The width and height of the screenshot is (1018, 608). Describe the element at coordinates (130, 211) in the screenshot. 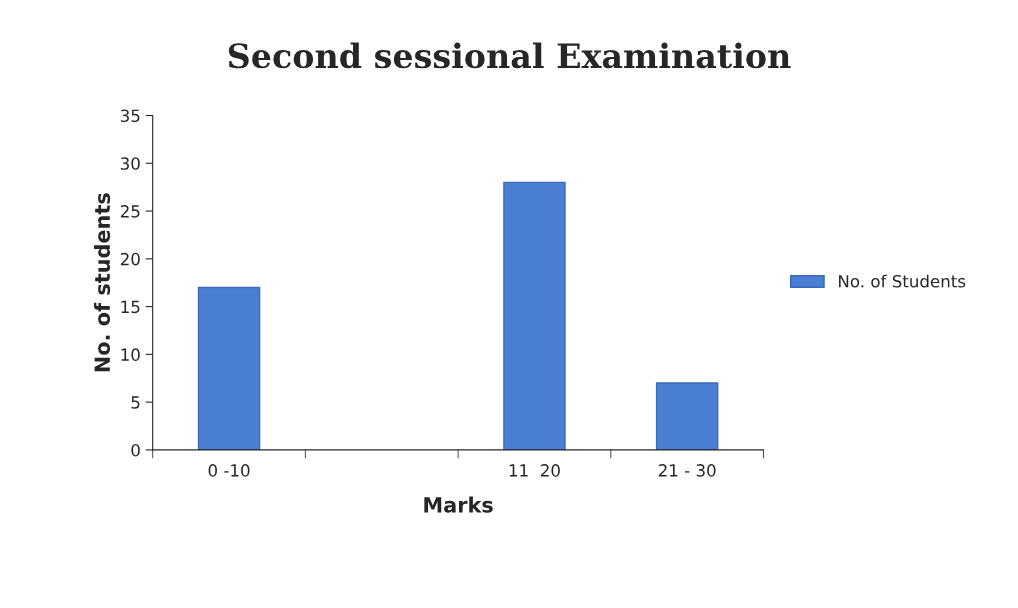

I see `y-tick-label: 25` at that location.